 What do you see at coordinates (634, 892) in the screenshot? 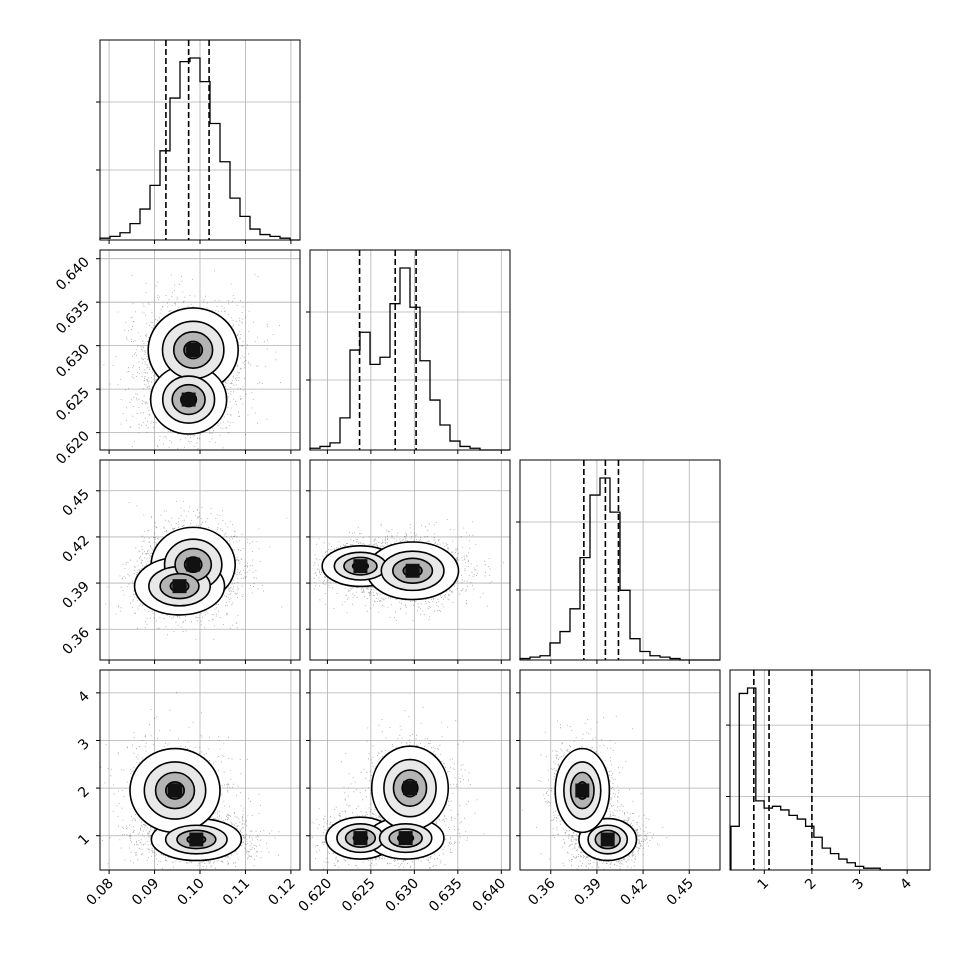
I see `x-tick-label: 0.42` at bounding box center [634, 892].